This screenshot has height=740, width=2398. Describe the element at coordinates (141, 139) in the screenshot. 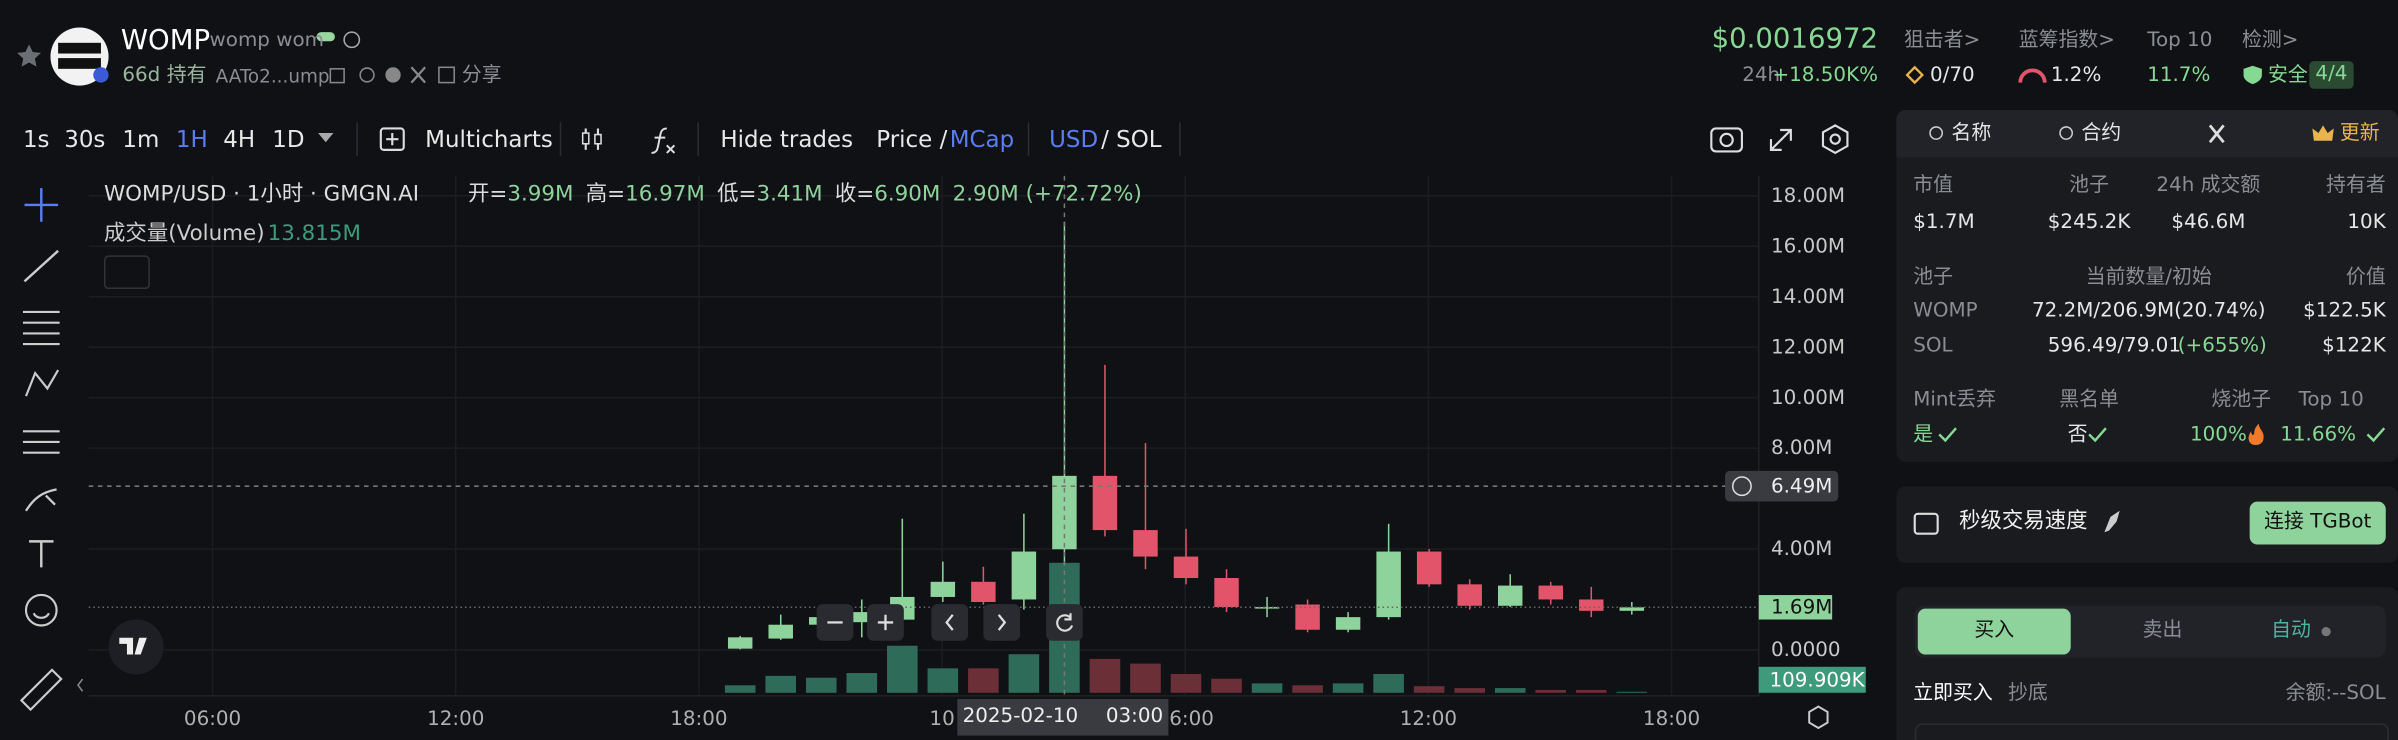

I see `interval: 1m` at that location.